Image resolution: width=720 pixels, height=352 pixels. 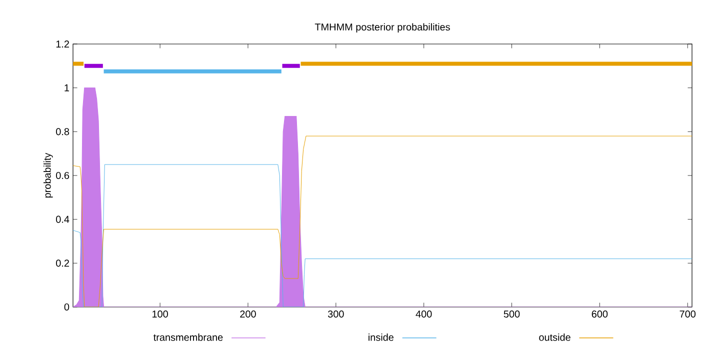 What do you see at coordinates (188, 337) in the screenshot?
I see `legend-label: transmembrane` at bounding box center [188, 337].